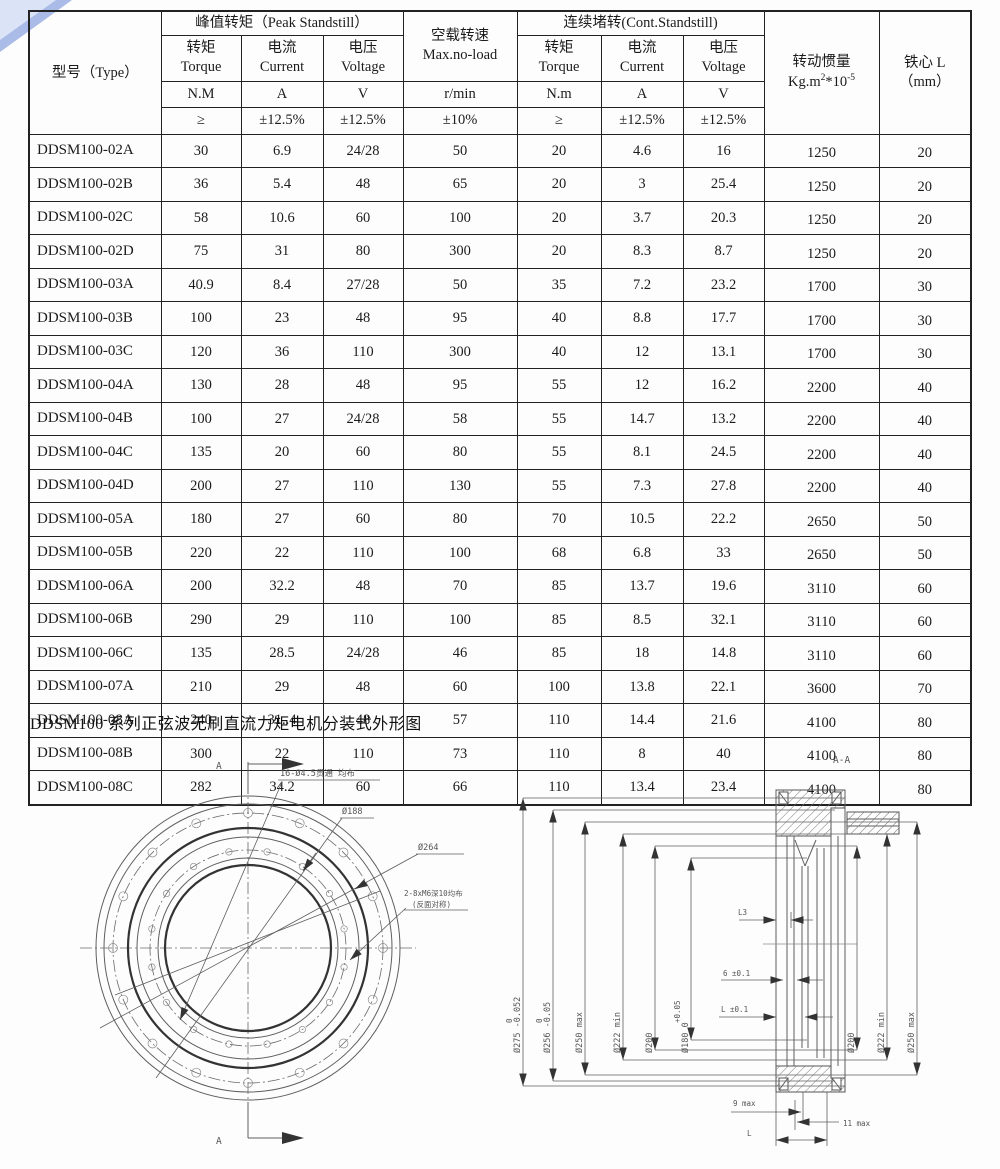  I want to click on value-cell: 180, so click(201, 519).